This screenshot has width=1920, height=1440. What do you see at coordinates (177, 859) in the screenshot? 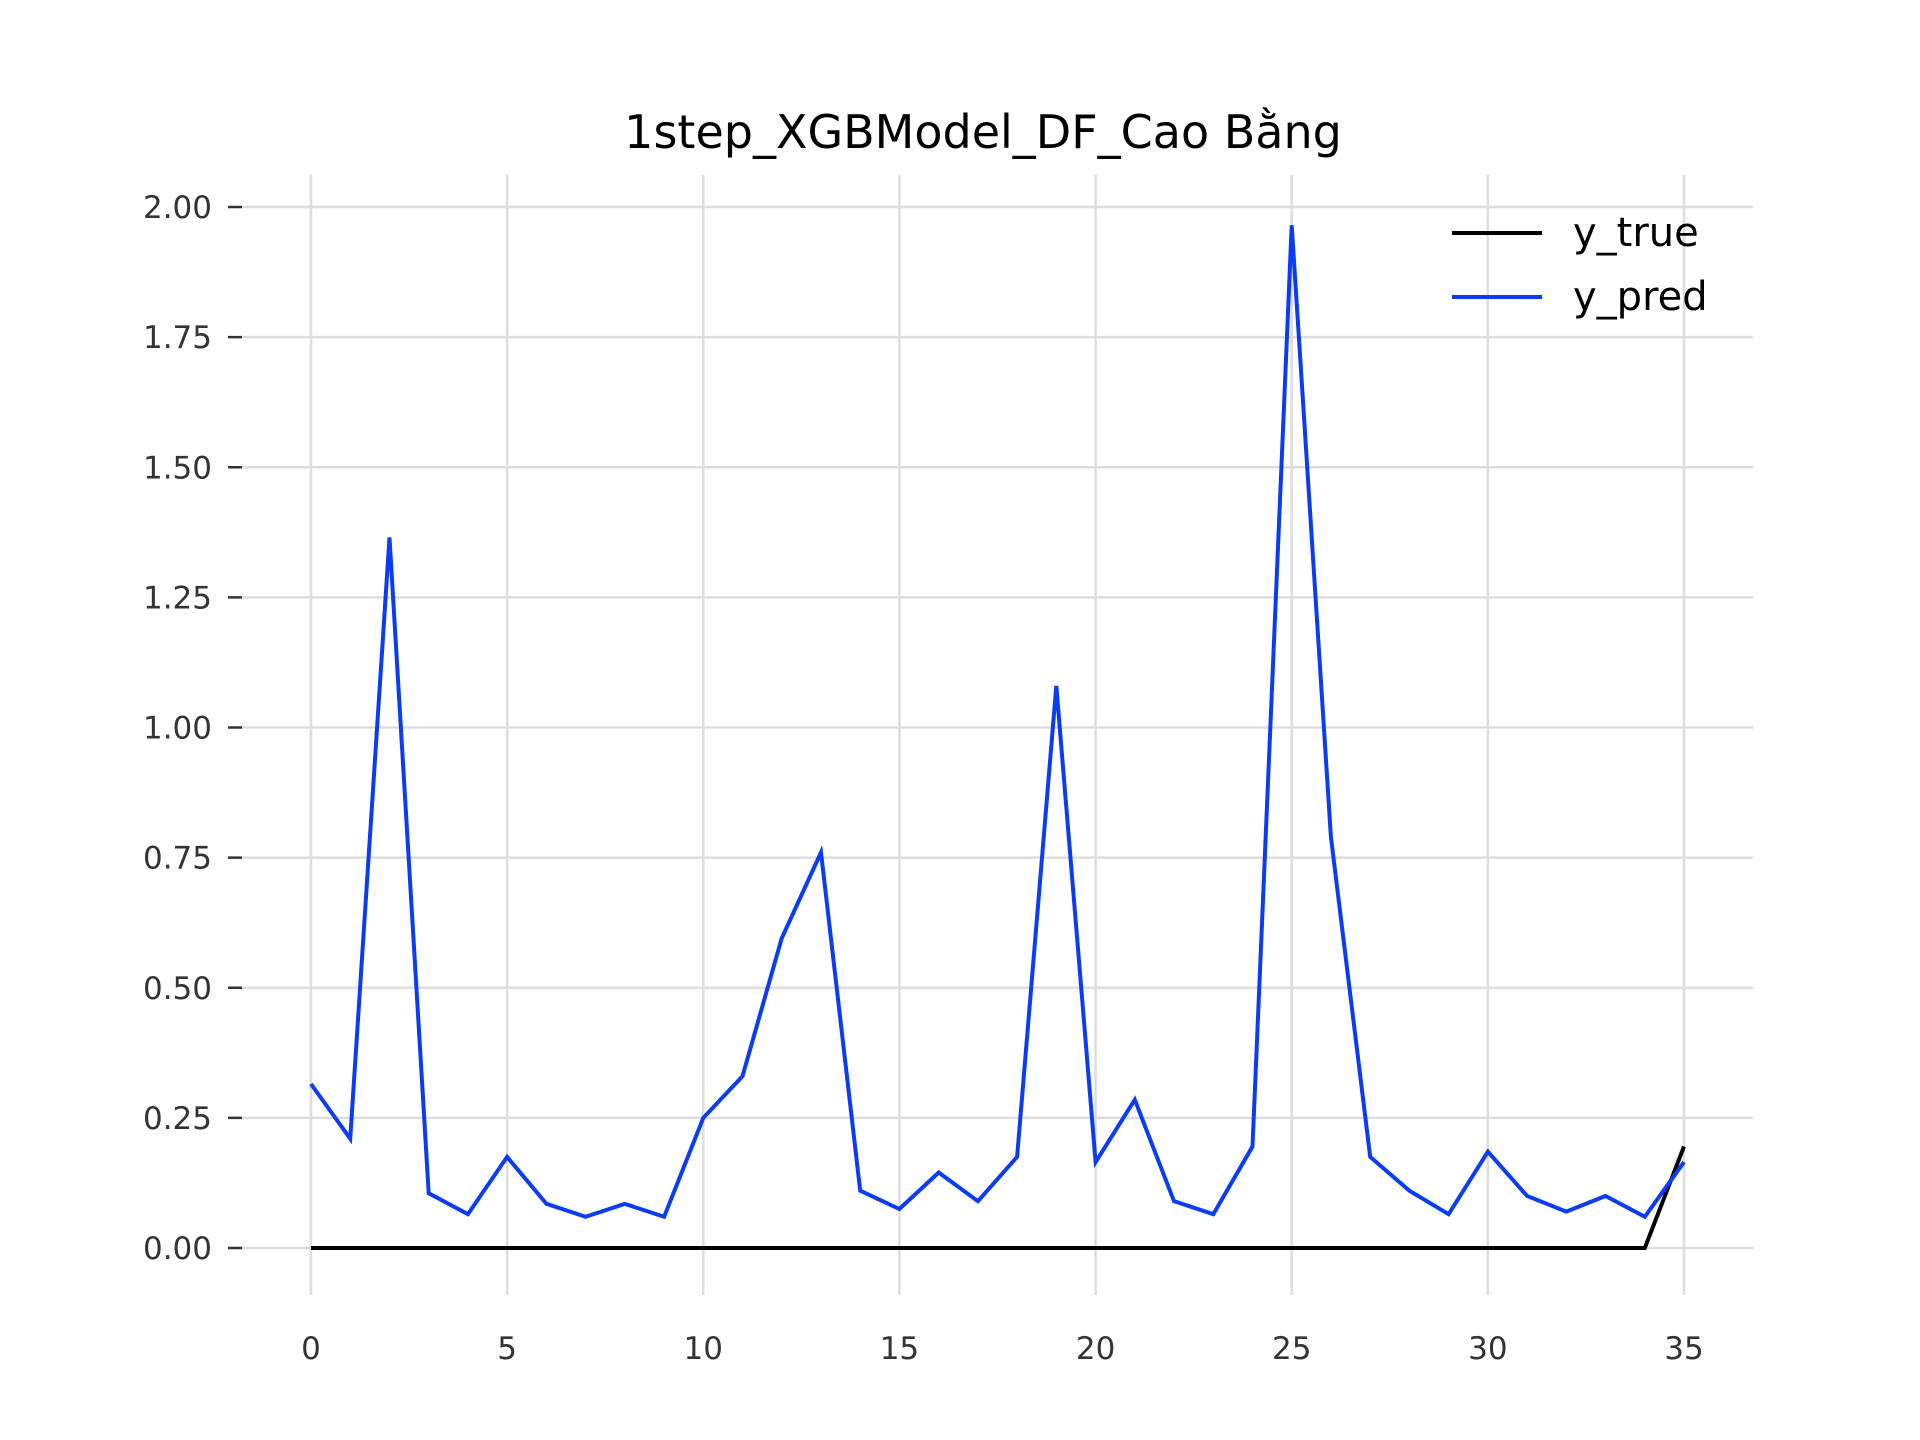
I see `y-tick-label: 0.75` at bounding box center [177, 859].